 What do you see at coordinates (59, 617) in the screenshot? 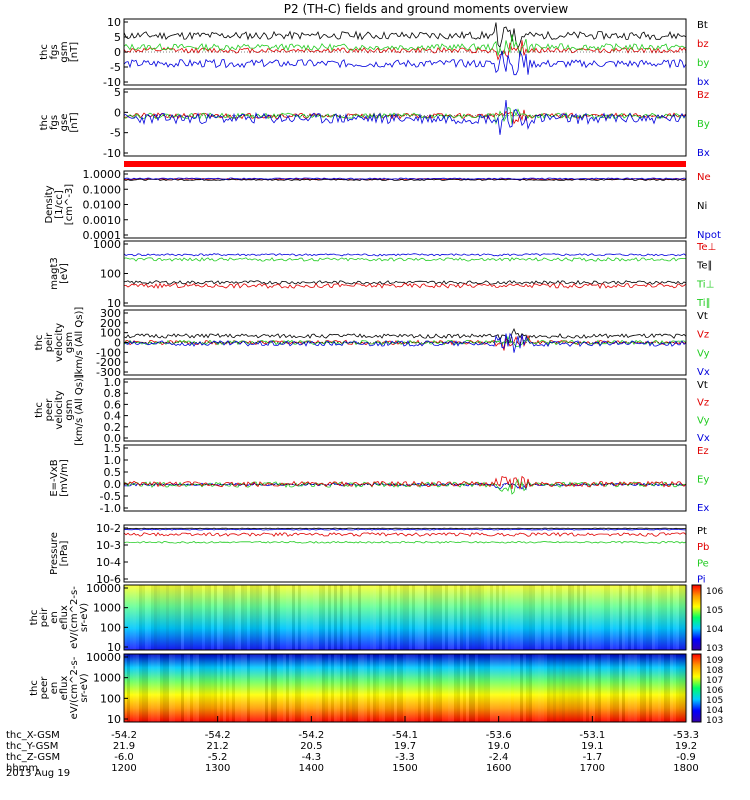
I see `y-axis-label: thcpeirenefluxeV/(cm^2-s-sr-eV)` at bounding box center [59, 617].